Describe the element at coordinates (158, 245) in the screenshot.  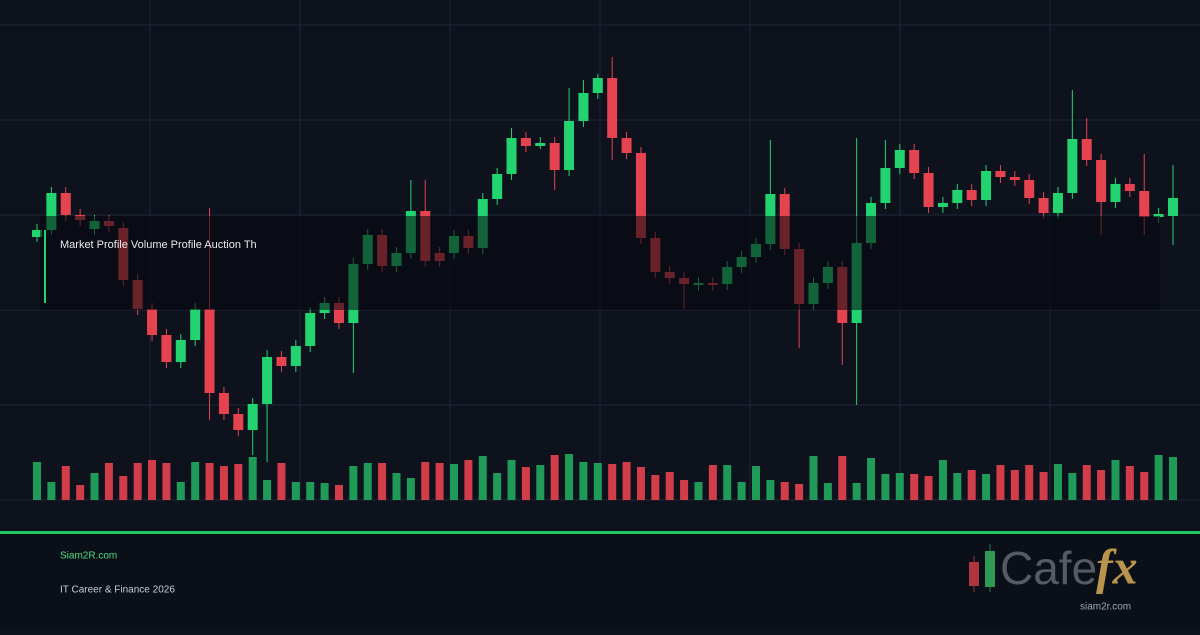
I see `overlay-text: Market Profile Volume Profile Auction Th` at that location.